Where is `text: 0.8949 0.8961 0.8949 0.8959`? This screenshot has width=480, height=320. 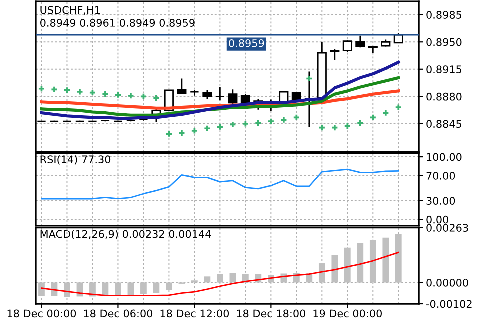 text: 0.8949 0.8961 0.8949 0.8959 is located at coordinates (117, 23).